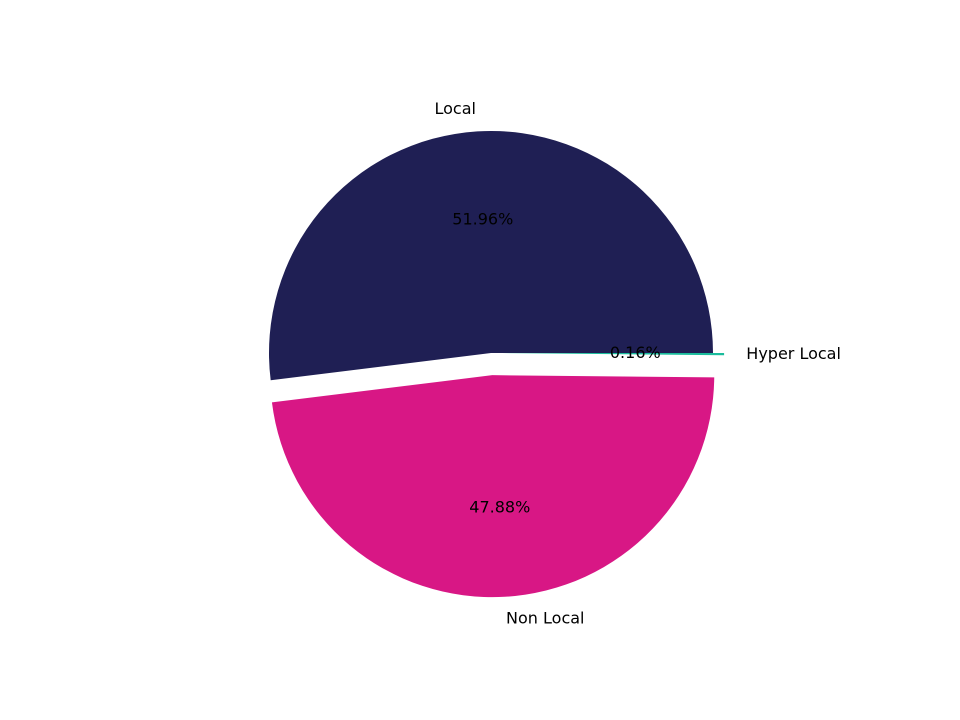 Image resolution: width=960 pixels, height=720 pixels. I want to click on percent-label: 51.96%, so click(482, 219).